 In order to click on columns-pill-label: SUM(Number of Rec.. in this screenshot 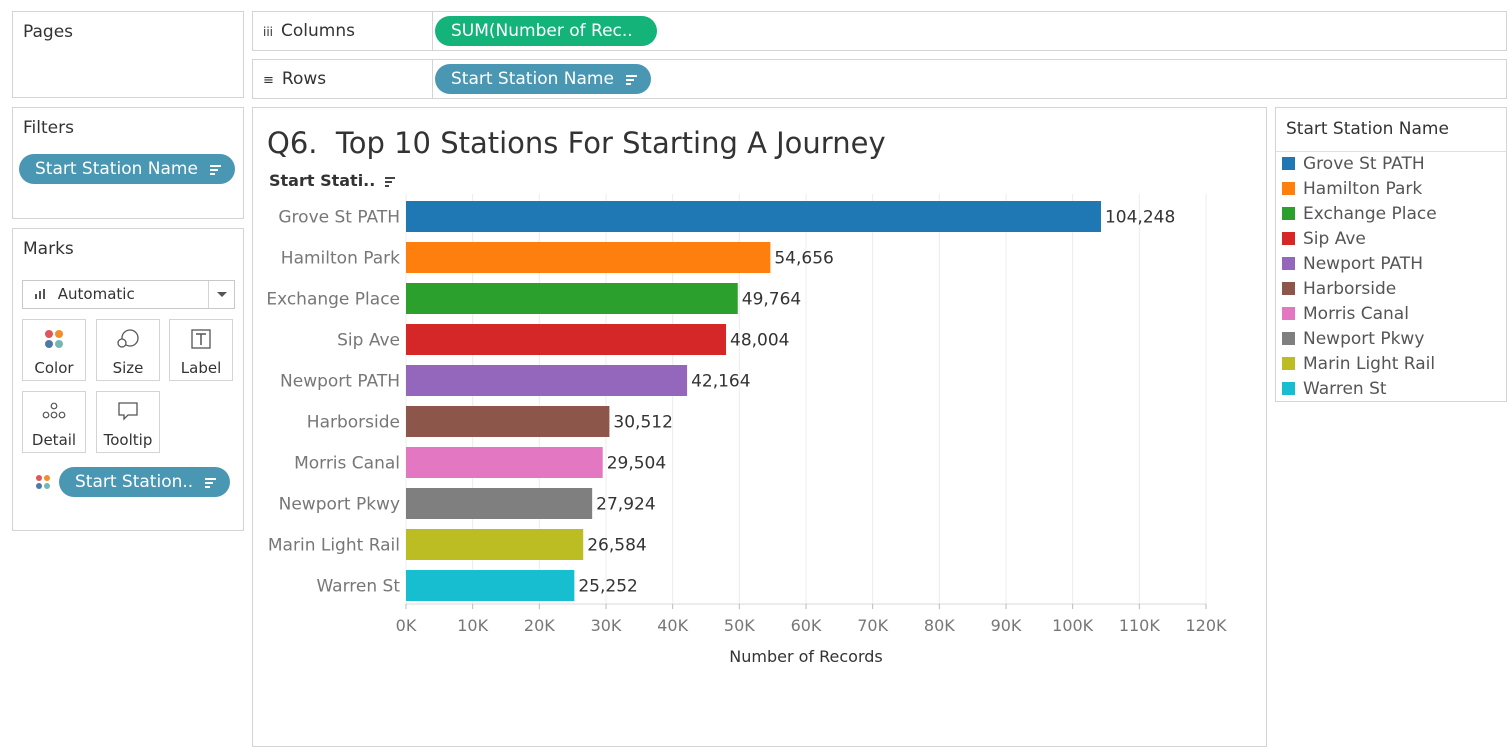, I will do `click(542, 31)`.